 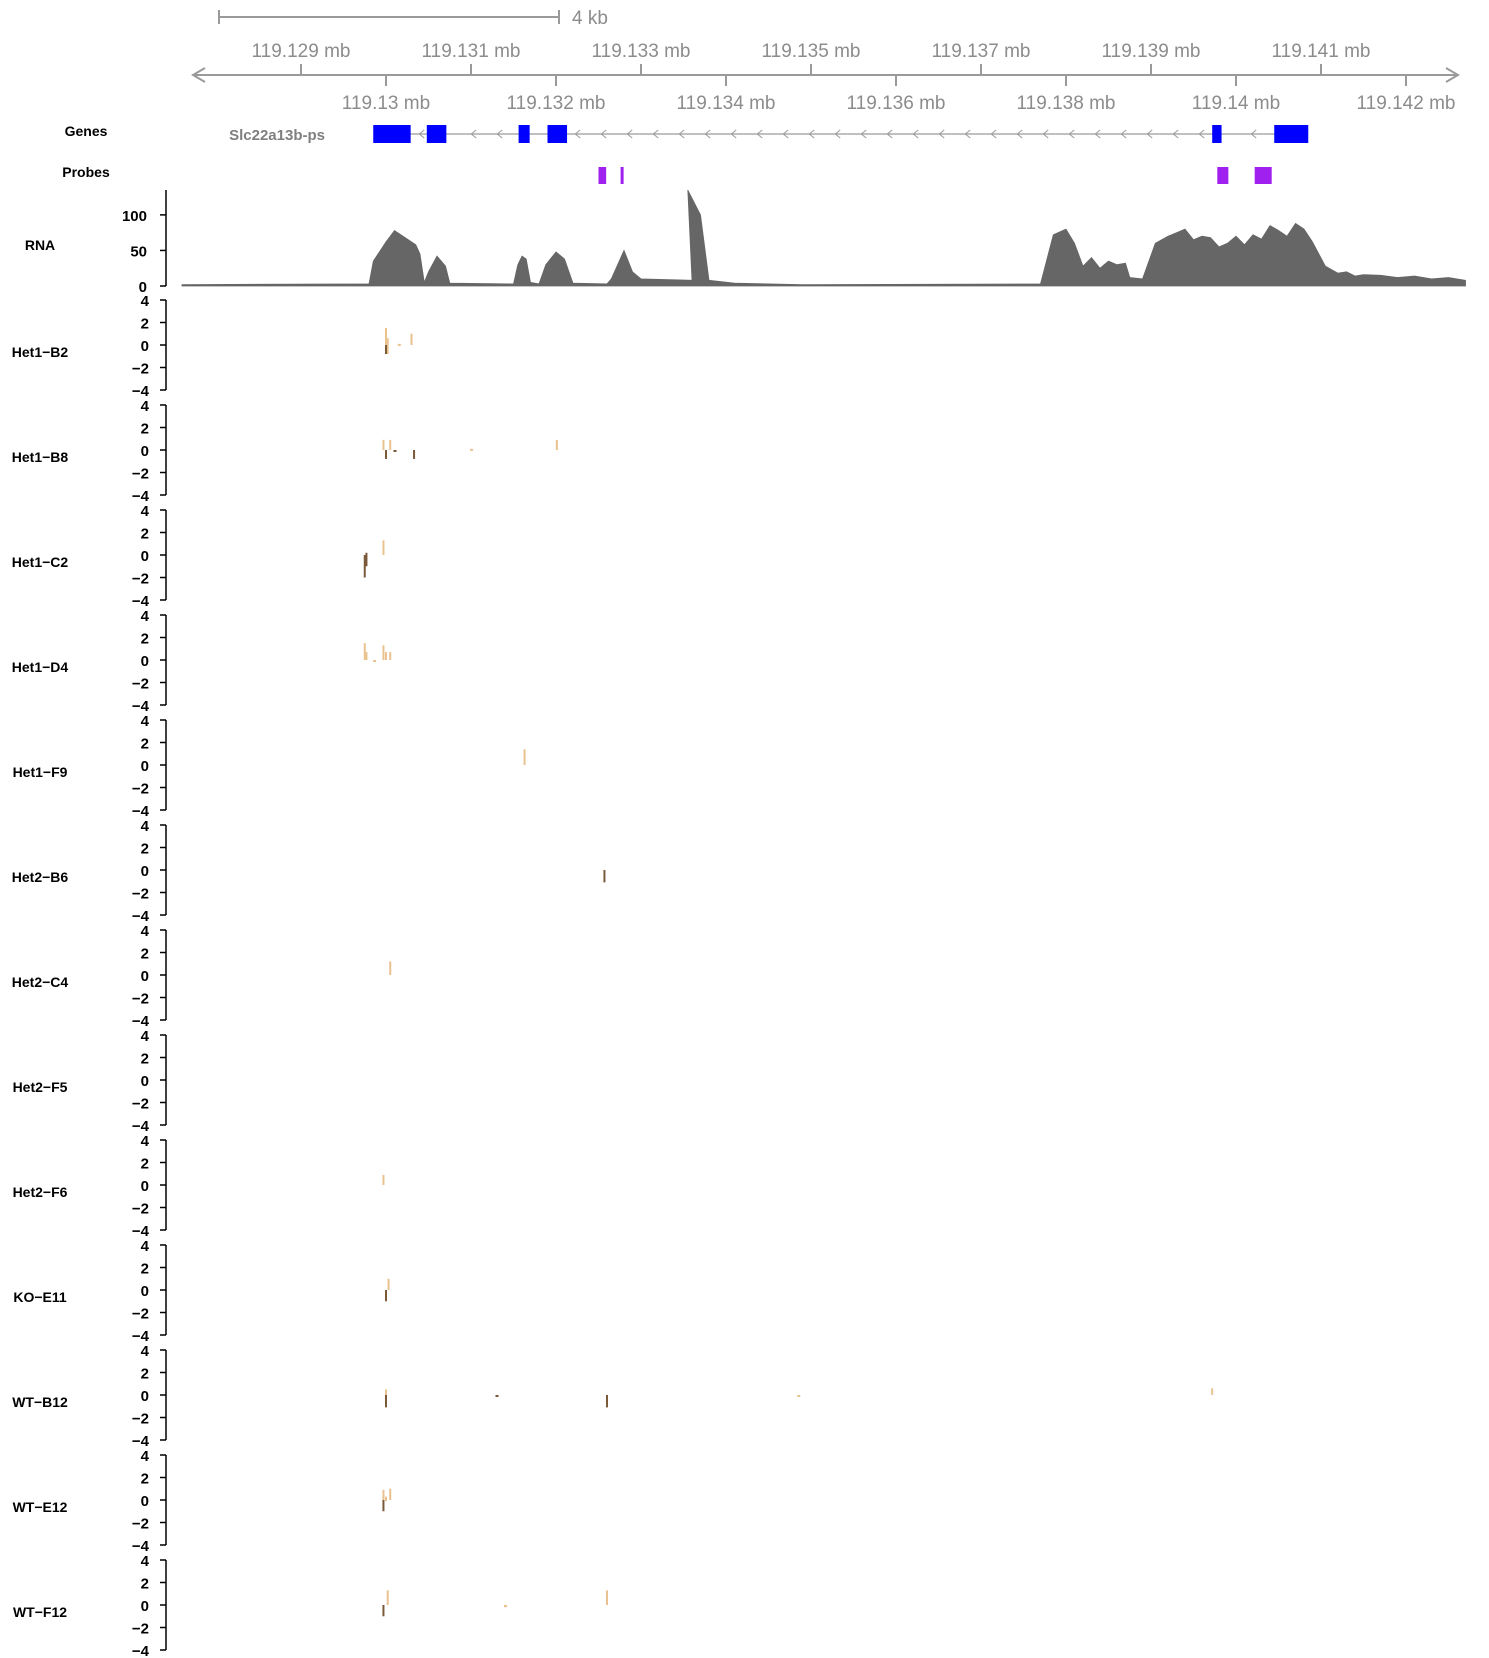 What do you see at coordinates (386, 103) in the screenshot?
I see `axis-bottom-tick-label: 119.13 mb` at bounding box center [386, 103].